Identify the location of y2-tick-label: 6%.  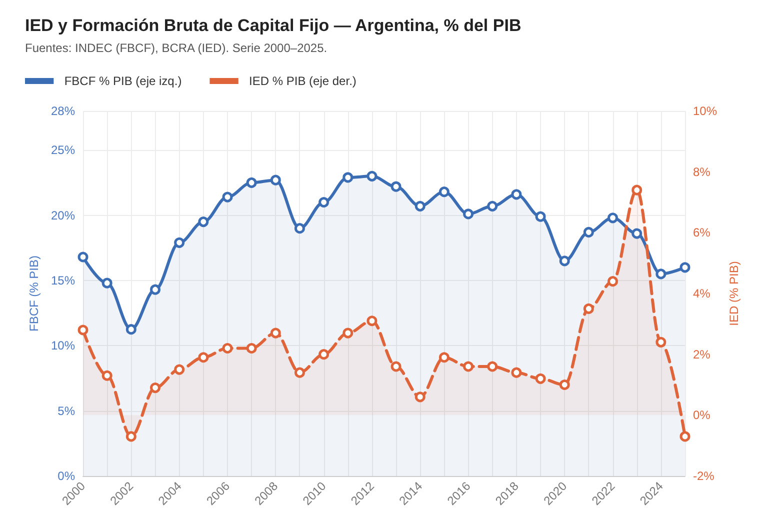
(702, 233).